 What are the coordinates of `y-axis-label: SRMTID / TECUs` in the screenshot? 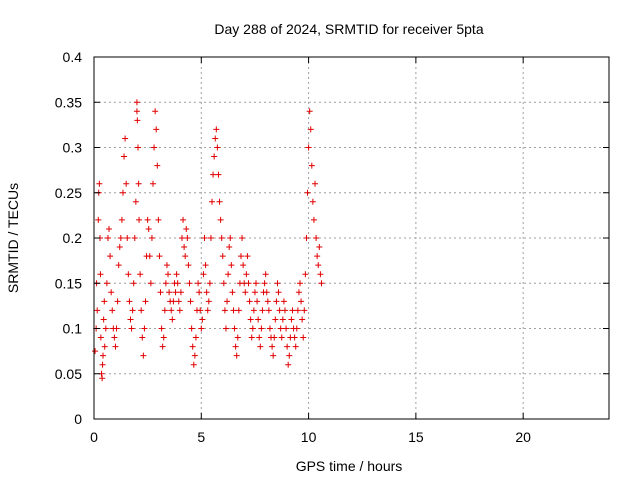 It's located at (13, 238).